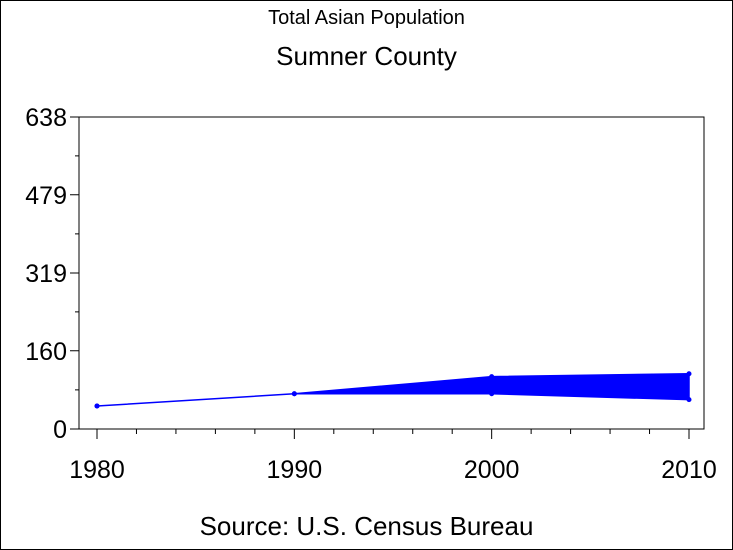 This screenshot has height=550, width=733. I want to click on x-tick-label: 1980, so click(97, 470).